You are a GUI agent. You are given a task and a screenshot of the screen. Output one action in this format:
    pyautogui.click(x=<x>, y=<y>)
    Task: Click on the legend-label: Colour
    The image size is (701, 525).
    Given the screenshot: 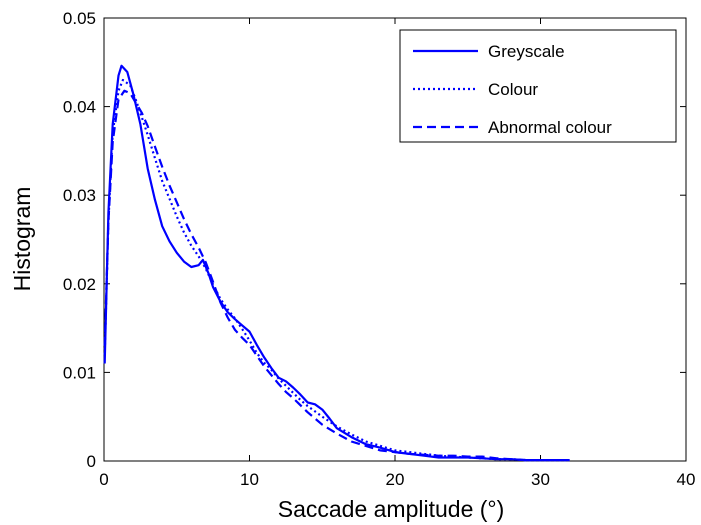 What is the action you would take?
    pyautogui.click(x=513, y=89)
    